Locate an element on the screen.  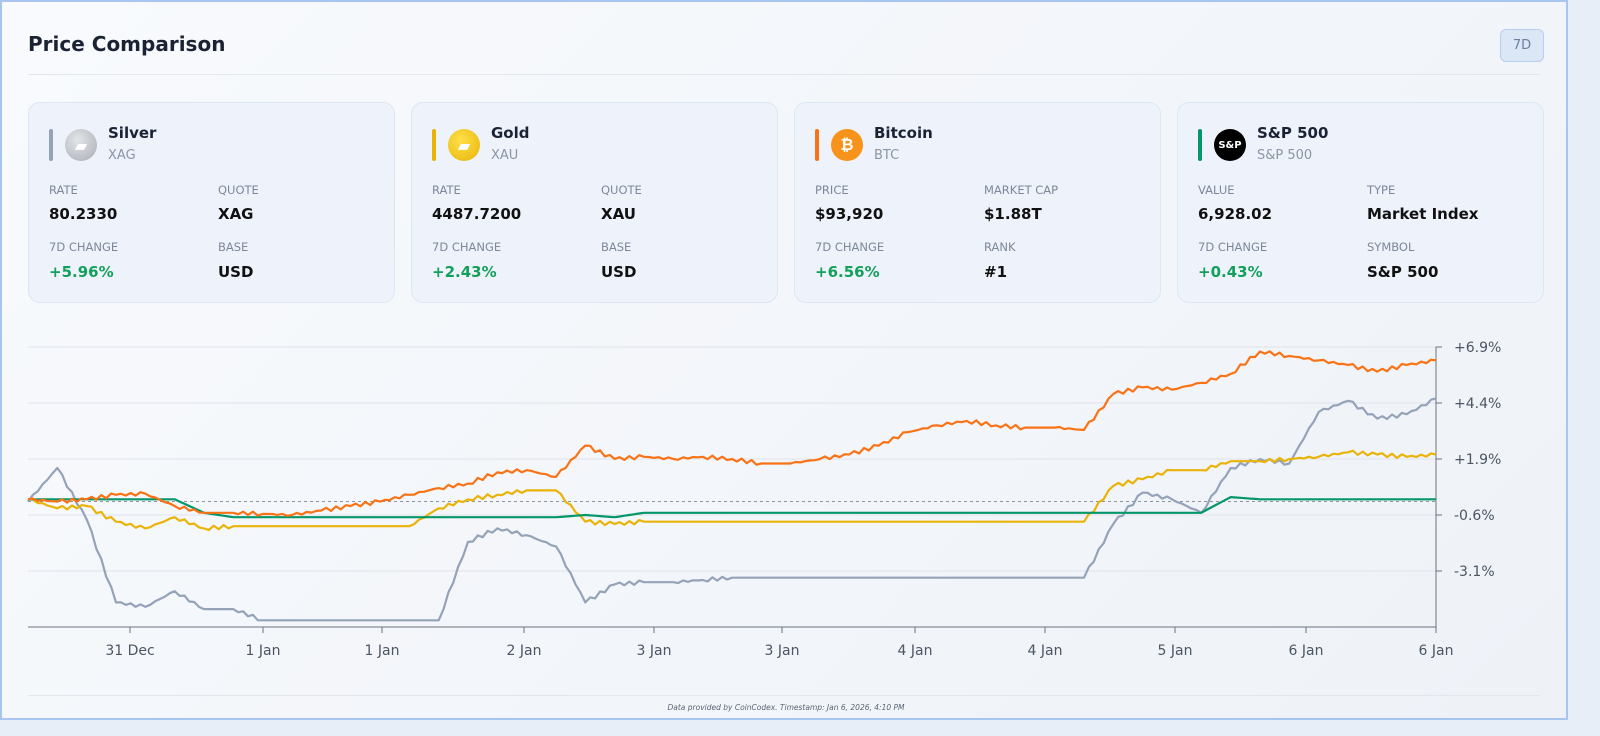
value-4: #1 is located at coordinates (996, 272).